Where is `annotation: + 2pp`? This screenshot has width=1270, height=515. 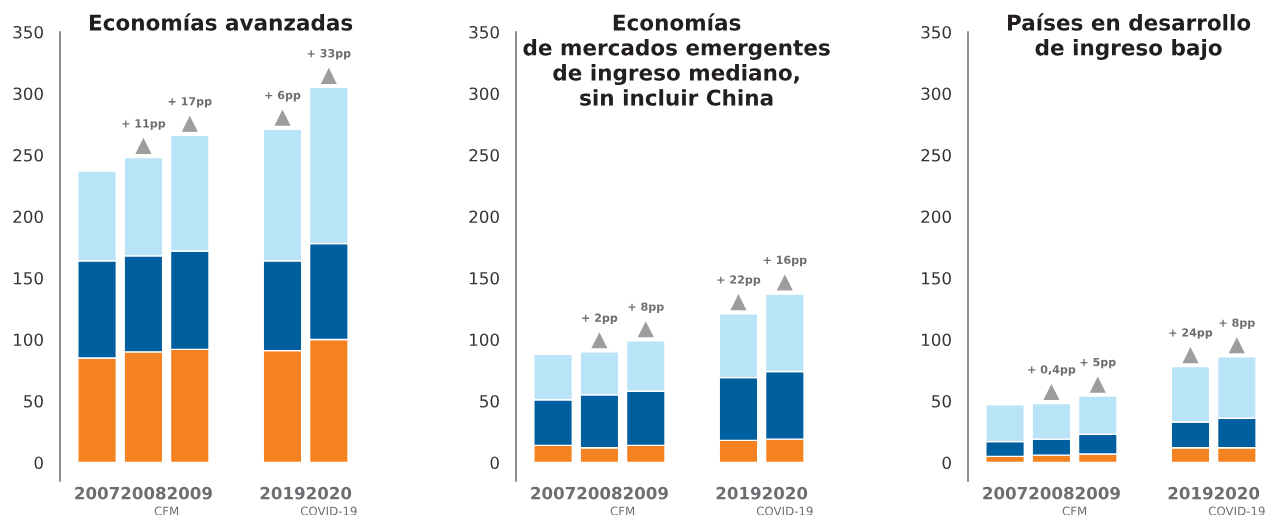 annotation: + 2pp is located at coordinates (600, 319).